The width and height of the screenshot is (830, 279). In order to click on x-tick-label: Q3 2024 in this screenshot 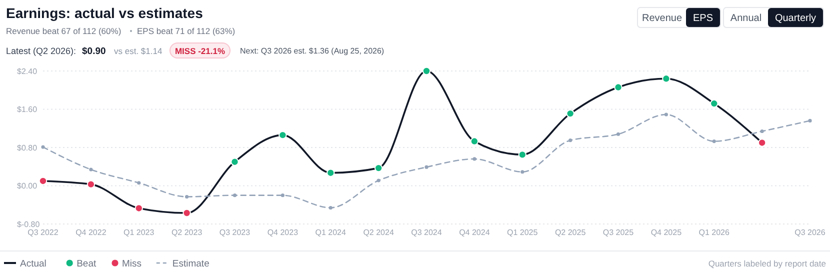, I will do `click(426, 232)`.